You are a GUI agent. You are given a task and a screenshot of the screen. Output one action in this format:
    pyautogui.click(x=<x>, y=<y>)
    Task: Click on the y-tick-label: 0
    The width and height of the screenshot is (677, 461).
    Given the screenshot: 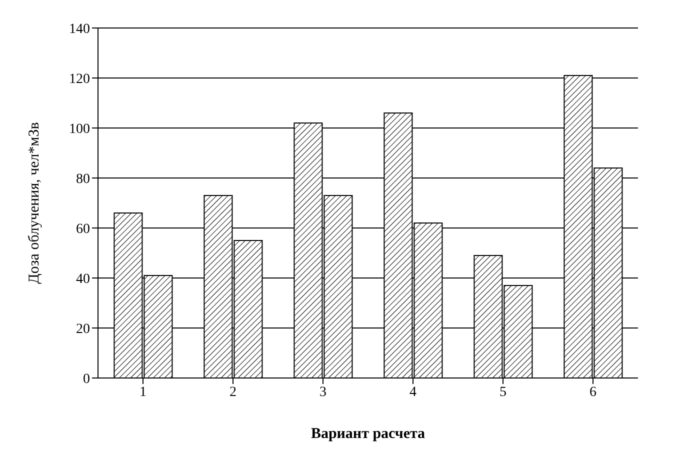 What is the action you would take?
    pyautogui.click(x=86, y=379)
    